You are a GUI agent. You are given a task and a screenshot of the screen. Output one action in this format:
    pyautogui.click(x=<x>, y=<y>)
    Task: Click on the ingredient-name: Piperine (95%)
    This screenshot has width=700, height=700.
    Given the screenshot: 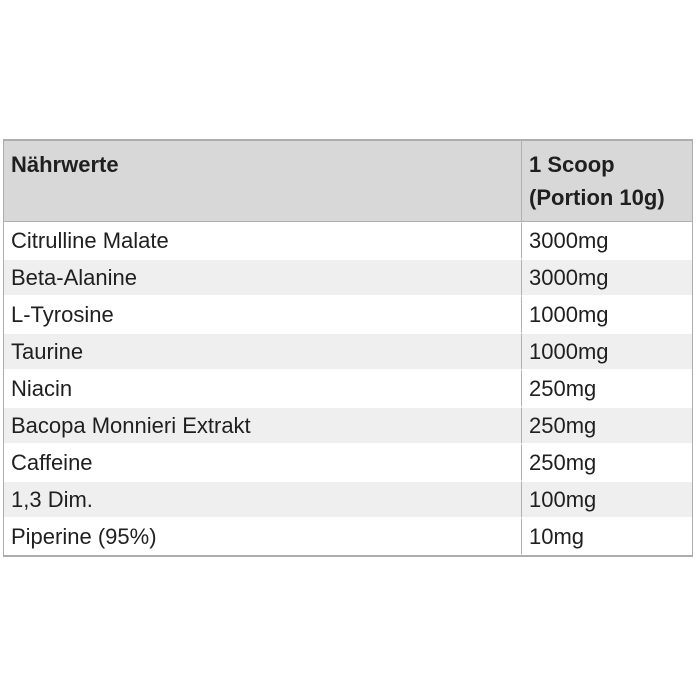 What is the action you would take?
    pyautogui.click(x=262, y=536)
    